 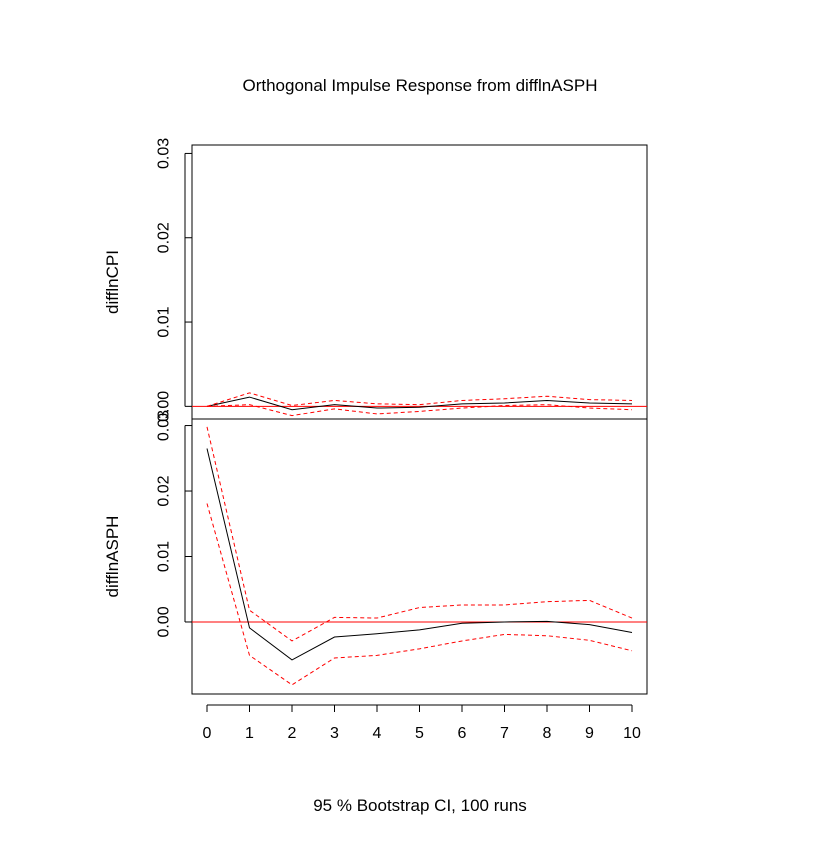 I want to click on panel-2-response-line, so click(x=419, y=554).